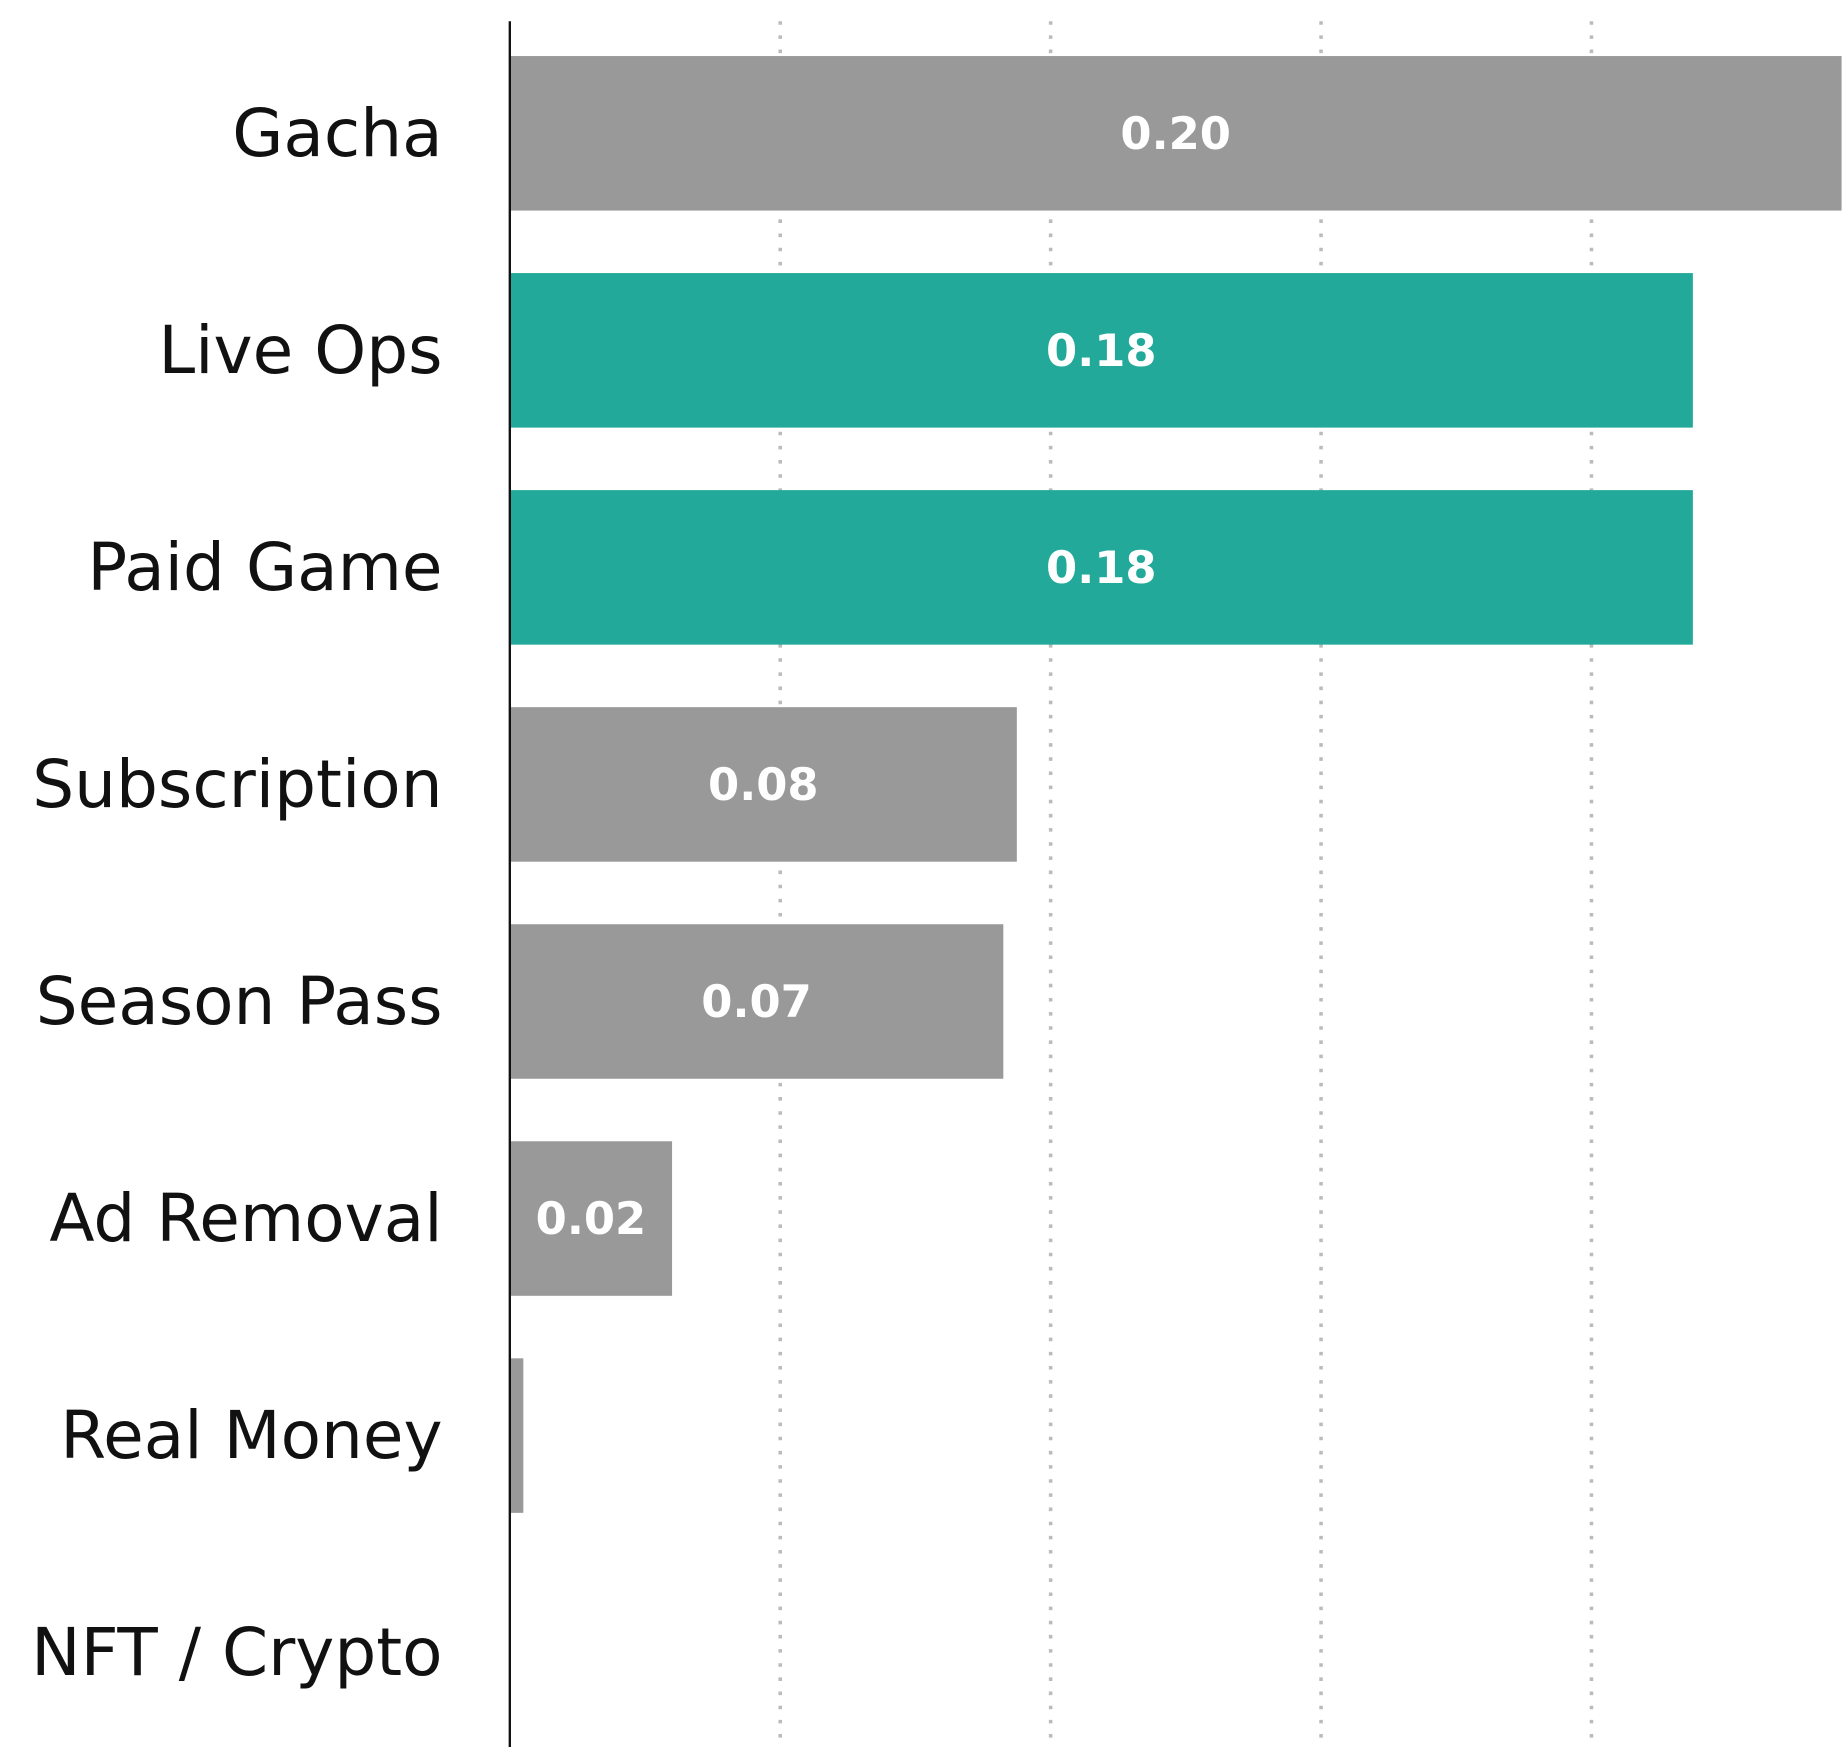  I want to click on value-label: 0.08, so click(763, 784).